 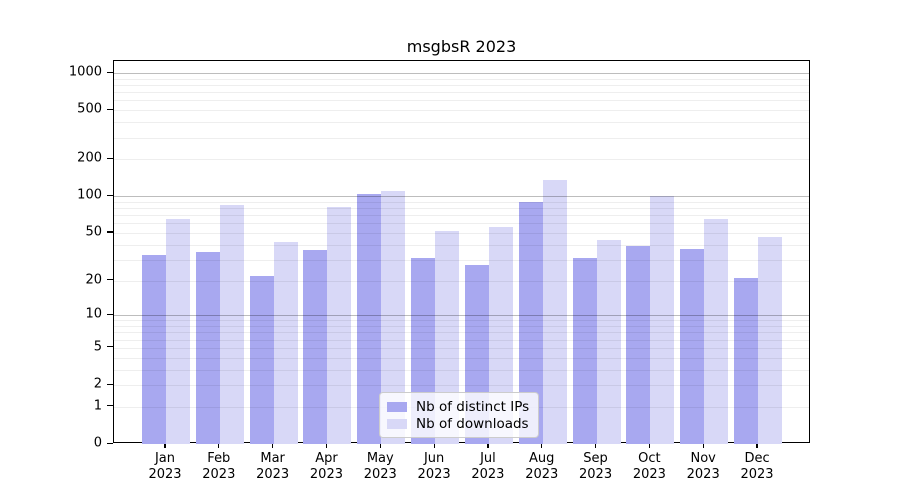 What do you see at coordinates (703, 458) in the screenshot?
I see `month-label: Nov` at bounding box center [703, 458].